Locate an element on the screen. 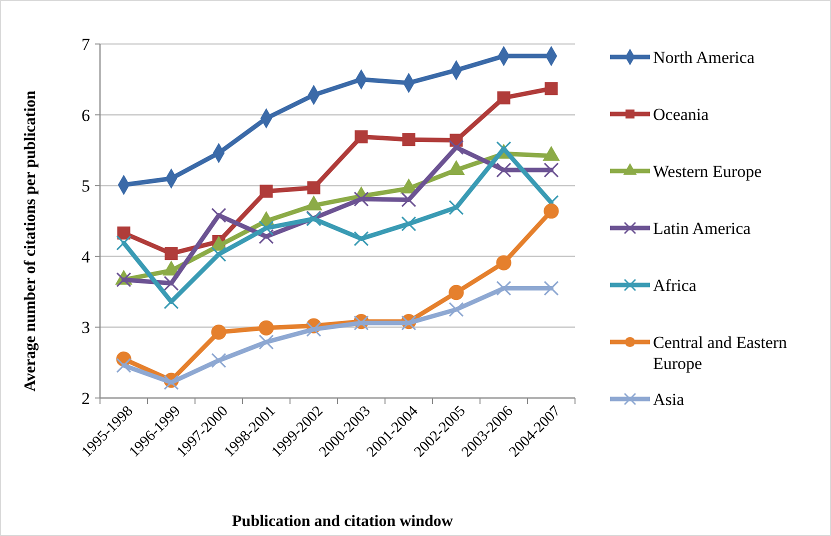 This screenshot has height=536, width=831. y-axis-title: Average number of citations per publication is located at coordinates (30, 241).